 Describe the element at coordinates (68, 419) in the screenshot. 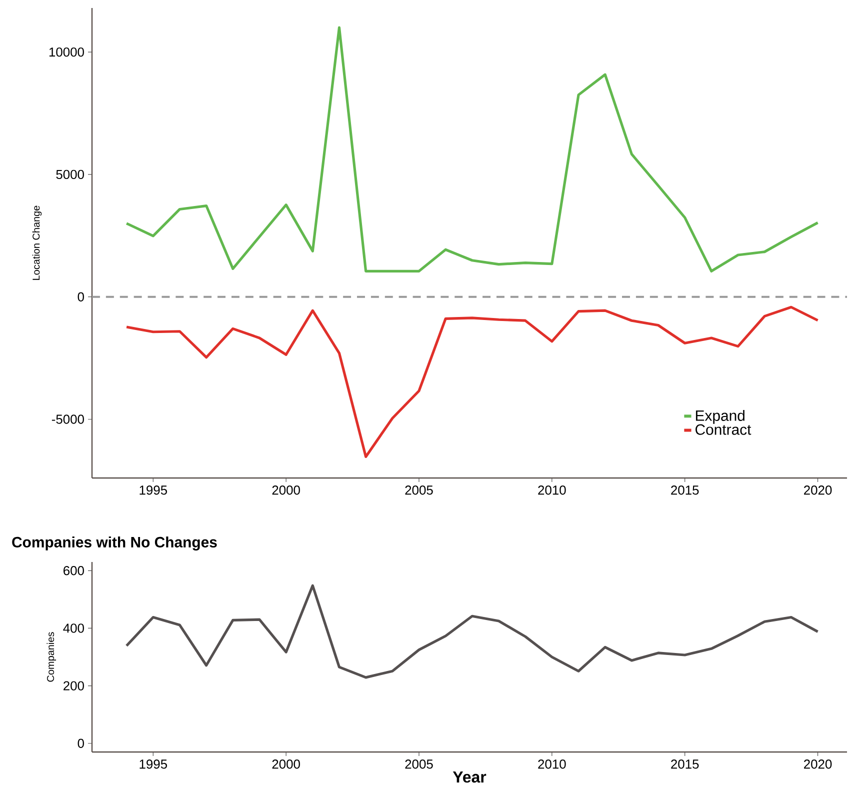

I see `y-tick-label: -5000` at that location.